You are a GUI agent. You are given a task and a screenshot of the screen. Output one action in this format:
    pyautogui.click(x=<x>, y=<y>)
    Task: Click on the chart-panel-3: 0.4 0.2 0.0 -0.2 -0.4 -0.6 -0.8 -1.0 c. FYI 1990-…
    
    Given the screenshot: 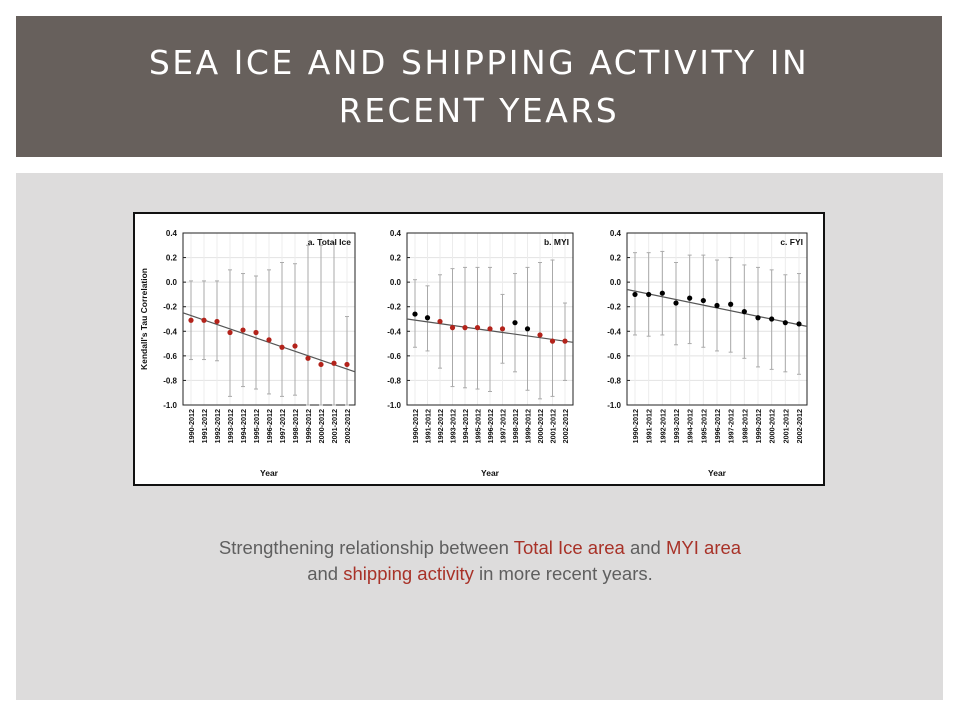 What is the action you would take?
    pyautogui.click(x=707, y=353)
    